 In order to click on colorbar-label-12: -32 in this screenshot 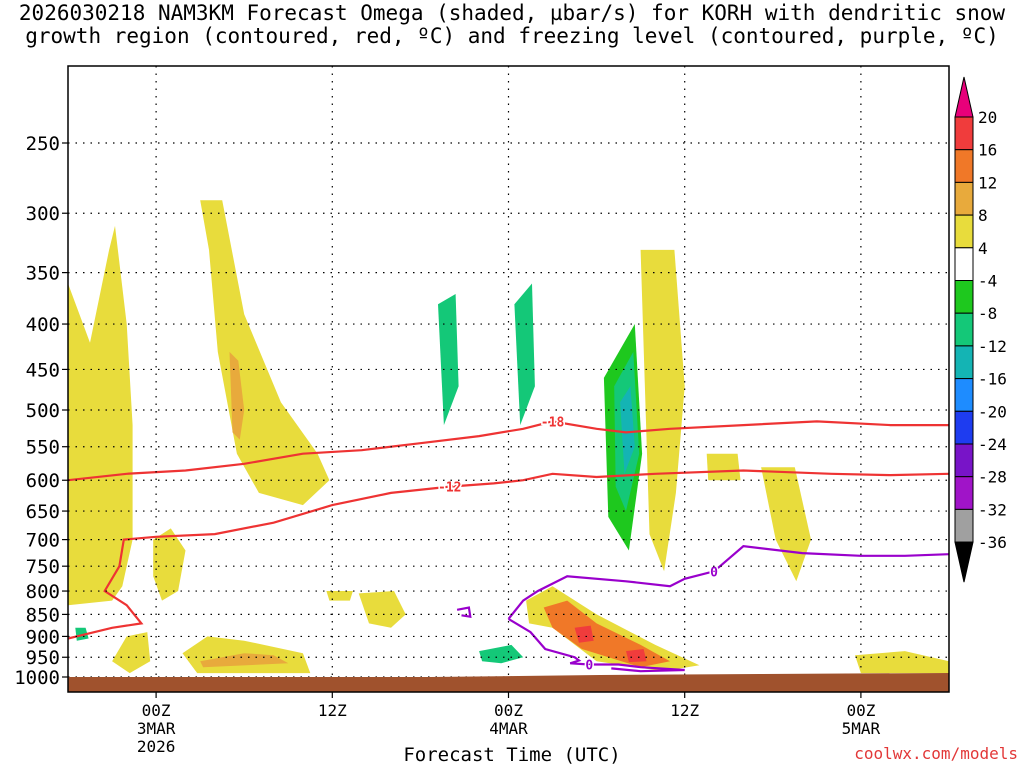, I will do `click(992, 509)`.